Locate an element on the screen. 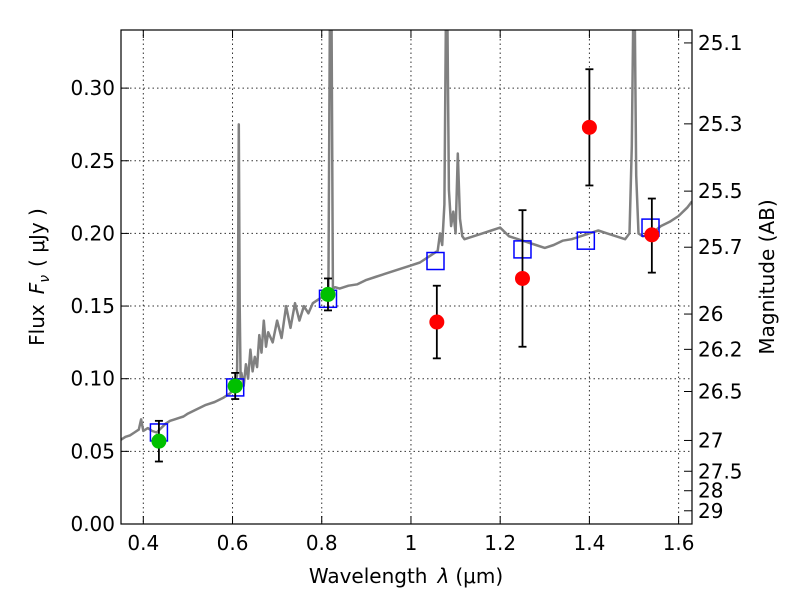 The image size is (800, 600). x-tick-label: 1.4 is located at coordinates (589, 543).